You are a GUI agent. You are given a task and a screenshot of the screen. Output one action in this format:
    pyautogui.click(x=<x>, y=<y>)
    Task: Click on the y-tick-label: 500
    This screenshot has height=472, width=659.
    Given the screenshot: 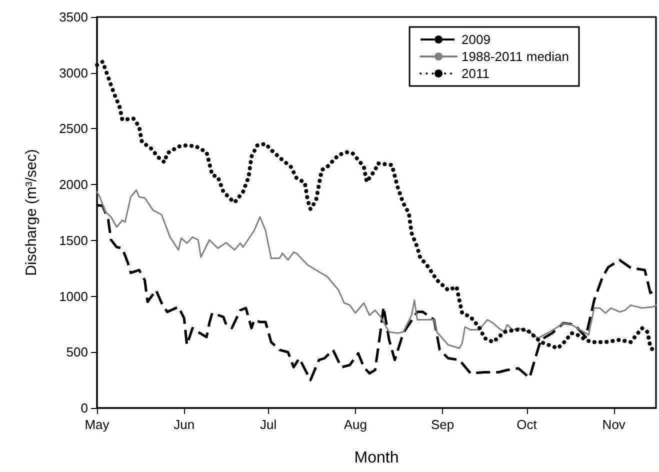 What is the action you would take?
    pyautogui.click(x=77, y=352)
    